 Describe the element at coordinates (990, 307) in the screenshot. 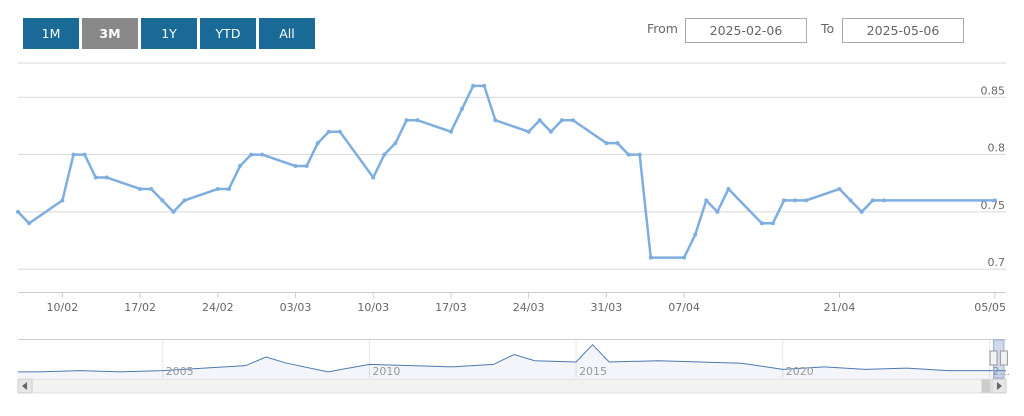

I see `x-tick-label: 05/05` at that location.